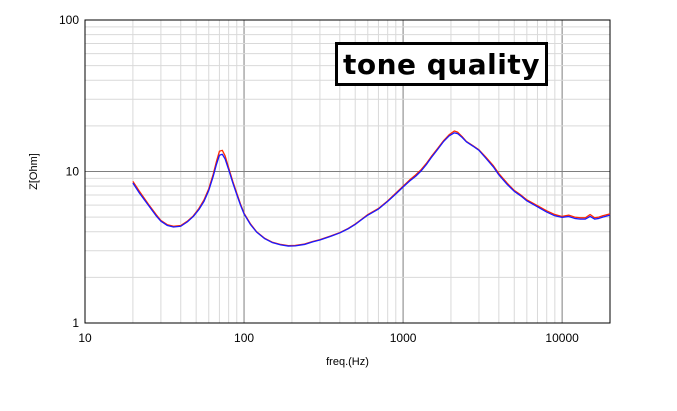 This screenshot has height=411, width=677. What do you see at coordinates (85, 338) in the screenshot?
I see `x-tick-label: 10` at bounding box center [85, 338].